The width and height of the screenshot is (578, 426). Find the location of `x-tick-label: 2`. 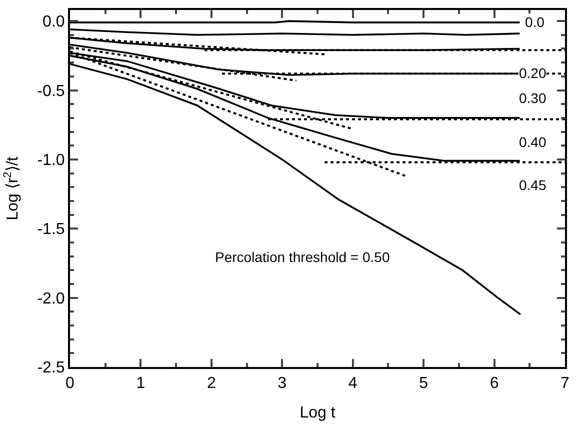

x-tick-label: 2 is located at coordinates (211, 383).